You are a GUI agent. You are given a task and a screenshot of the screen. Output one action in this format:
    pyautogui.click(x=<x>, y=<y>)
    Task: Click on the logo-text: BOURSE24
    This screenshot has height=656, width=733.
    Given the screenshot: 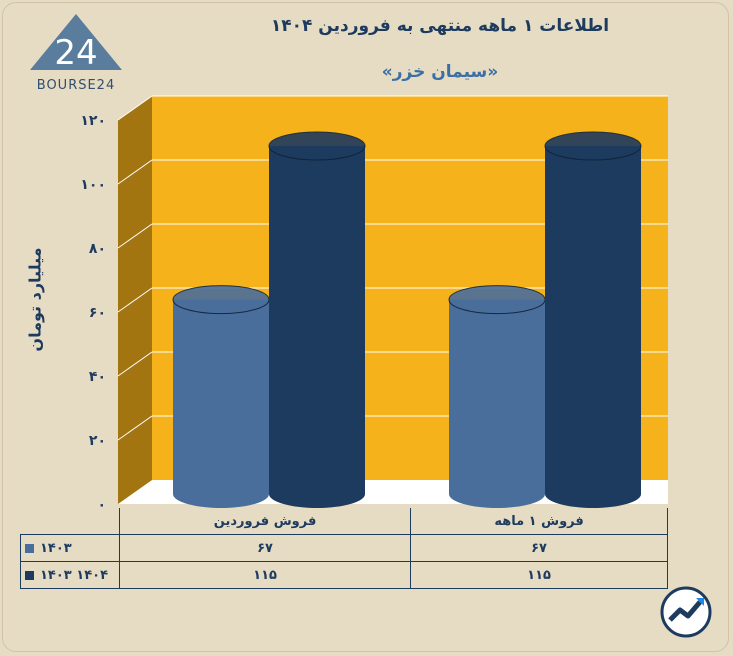 What is the action you would take?
    pyautogui.click(x=76, y=85)
    